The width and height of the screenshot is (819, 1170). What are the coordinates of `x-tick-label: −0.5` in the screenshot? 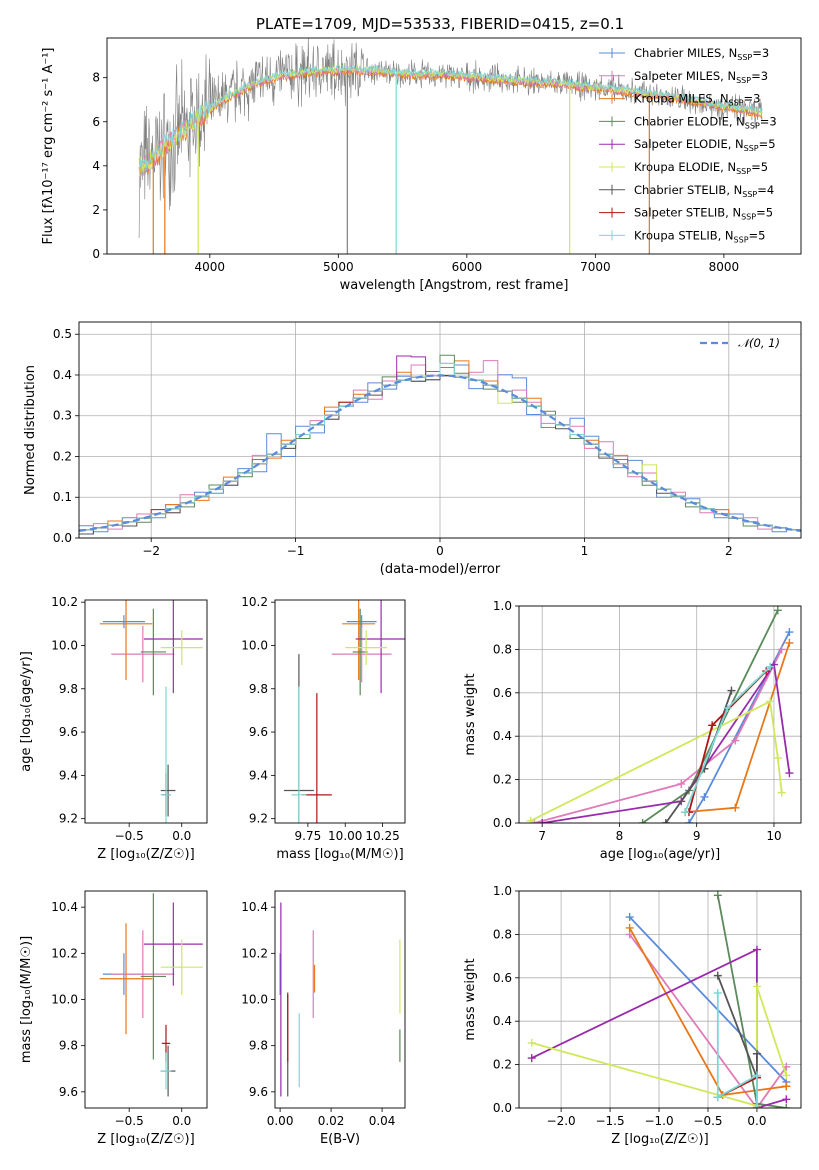 It's located at (129, 836).